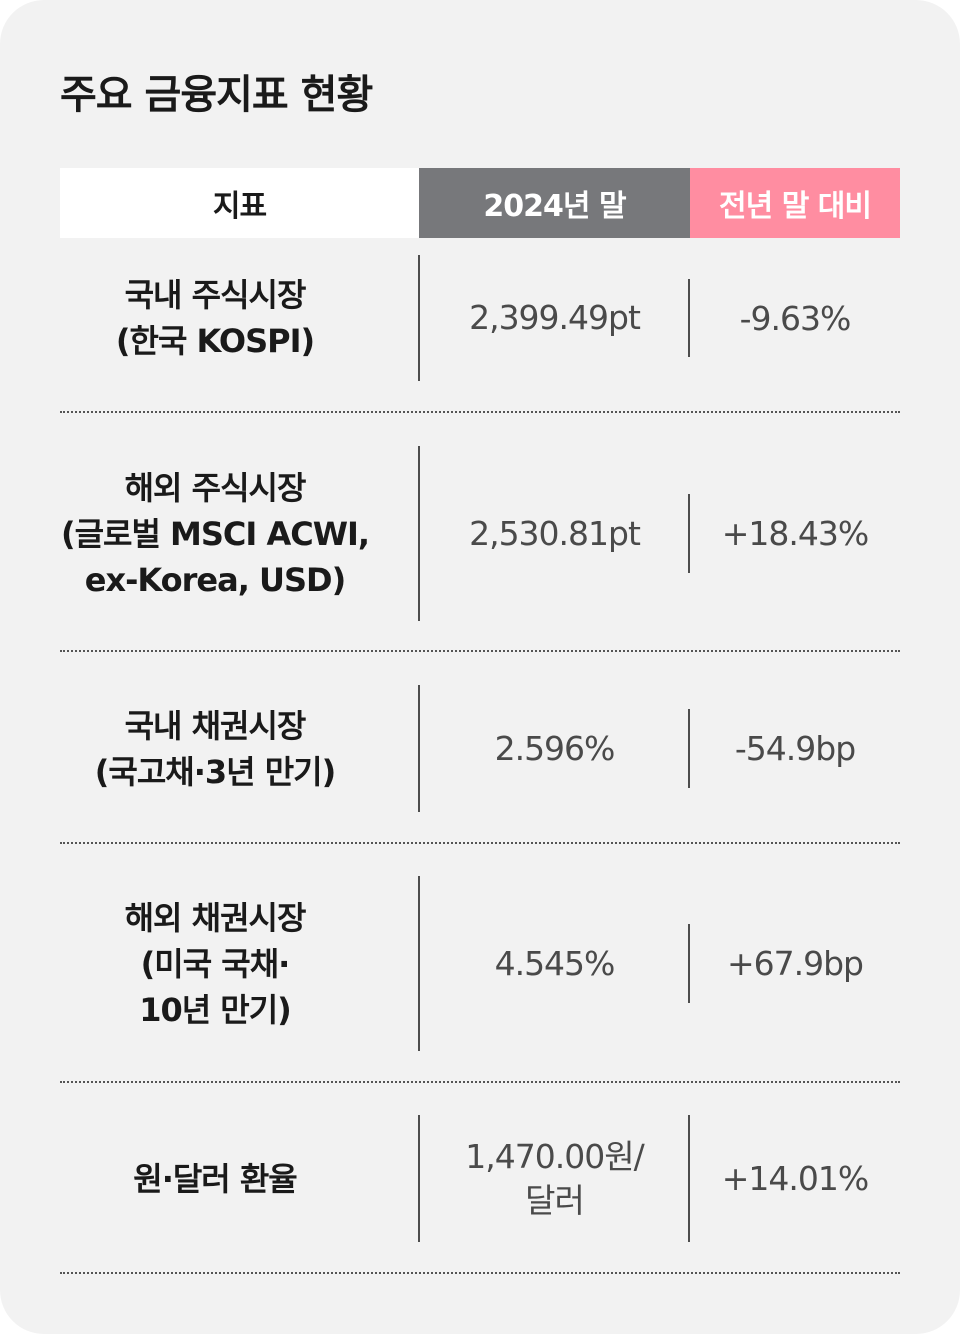 The height and width of the screenshot is (1334, 960). Describe the element at coordinates (795, 533) in the screenshot. I see `change-value: +18.43%` at that location.